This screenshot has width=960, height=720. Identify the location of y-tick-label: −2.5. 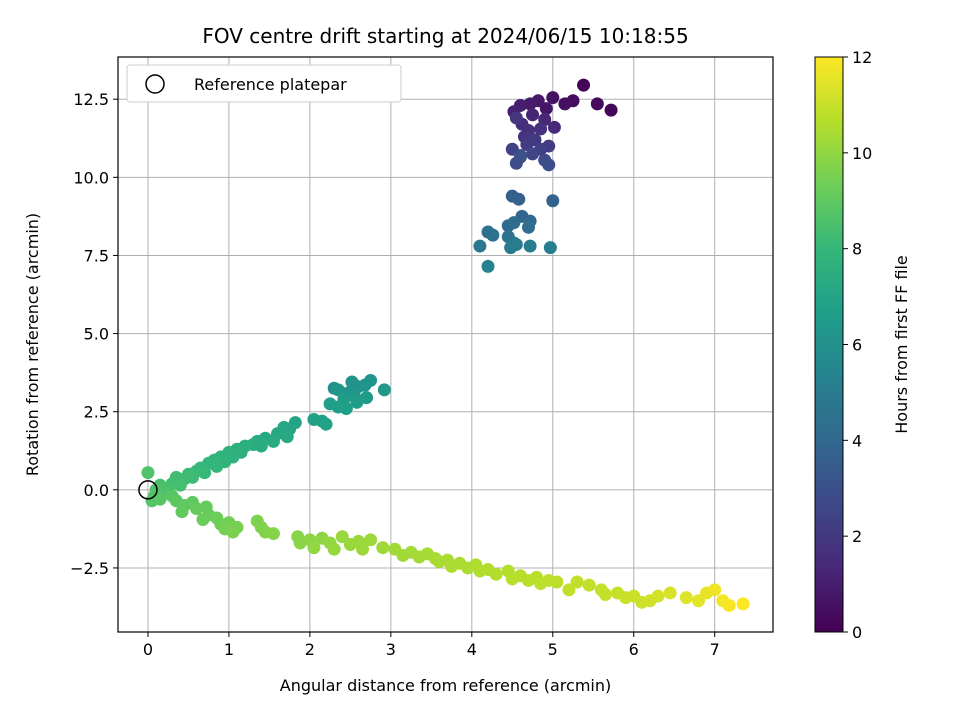
(89, 568).